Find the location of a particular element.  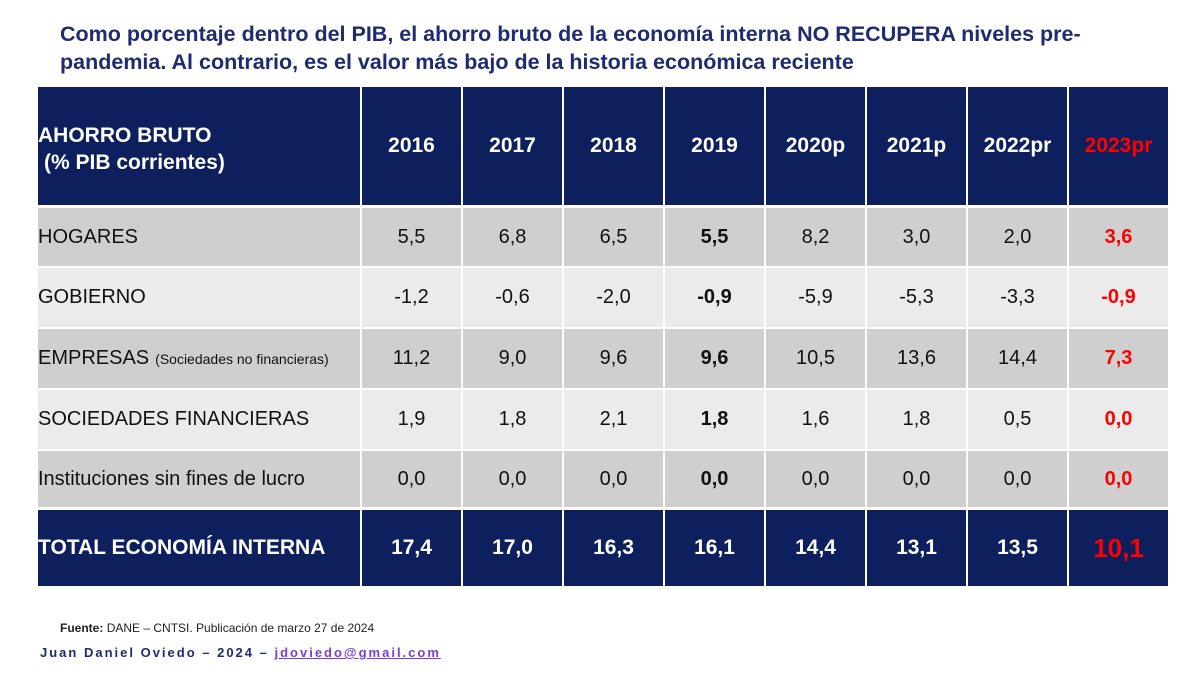

source-label: Fuente: is located at coordinates (82, 628).